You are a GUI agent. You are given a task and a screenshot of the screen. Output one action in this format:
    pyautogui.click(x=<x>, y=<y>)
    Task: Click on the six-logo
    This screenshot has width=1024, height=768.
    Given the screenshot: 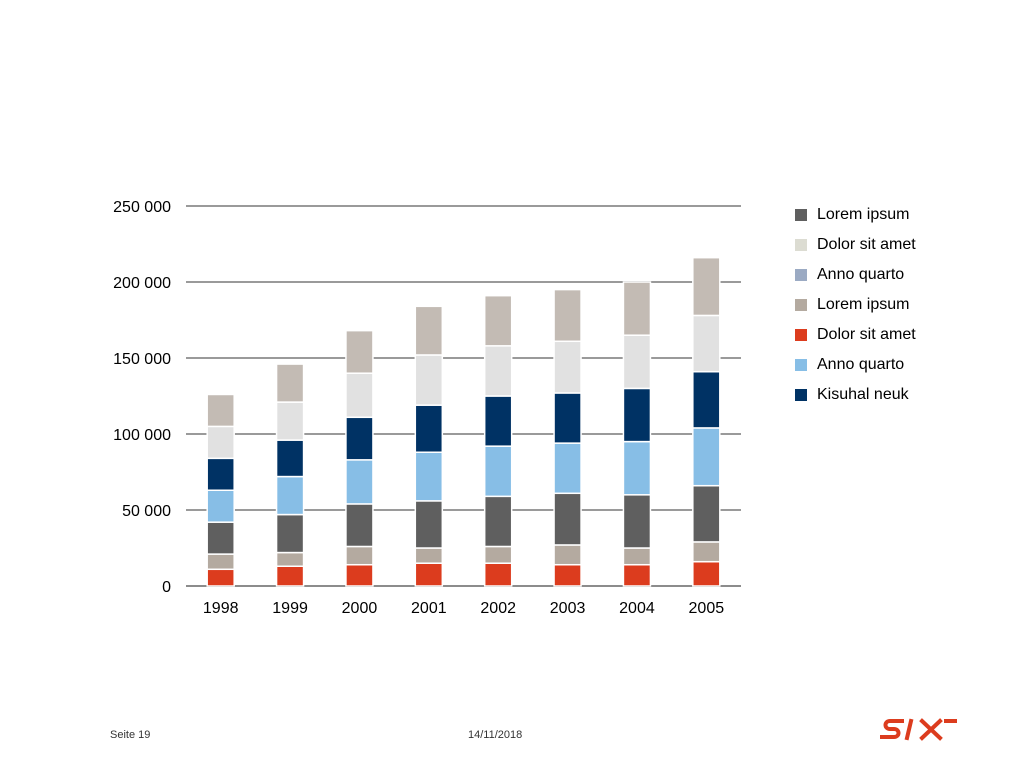 What is the action you would take?
    pyautogui.click(x=918, y=729)
    